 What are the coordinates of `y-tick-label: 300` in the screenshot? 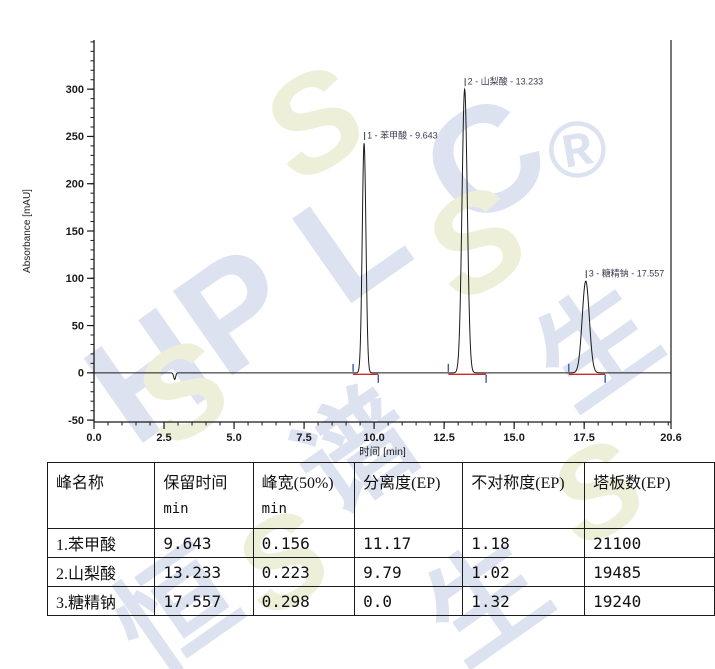 It's located at (75, 90).